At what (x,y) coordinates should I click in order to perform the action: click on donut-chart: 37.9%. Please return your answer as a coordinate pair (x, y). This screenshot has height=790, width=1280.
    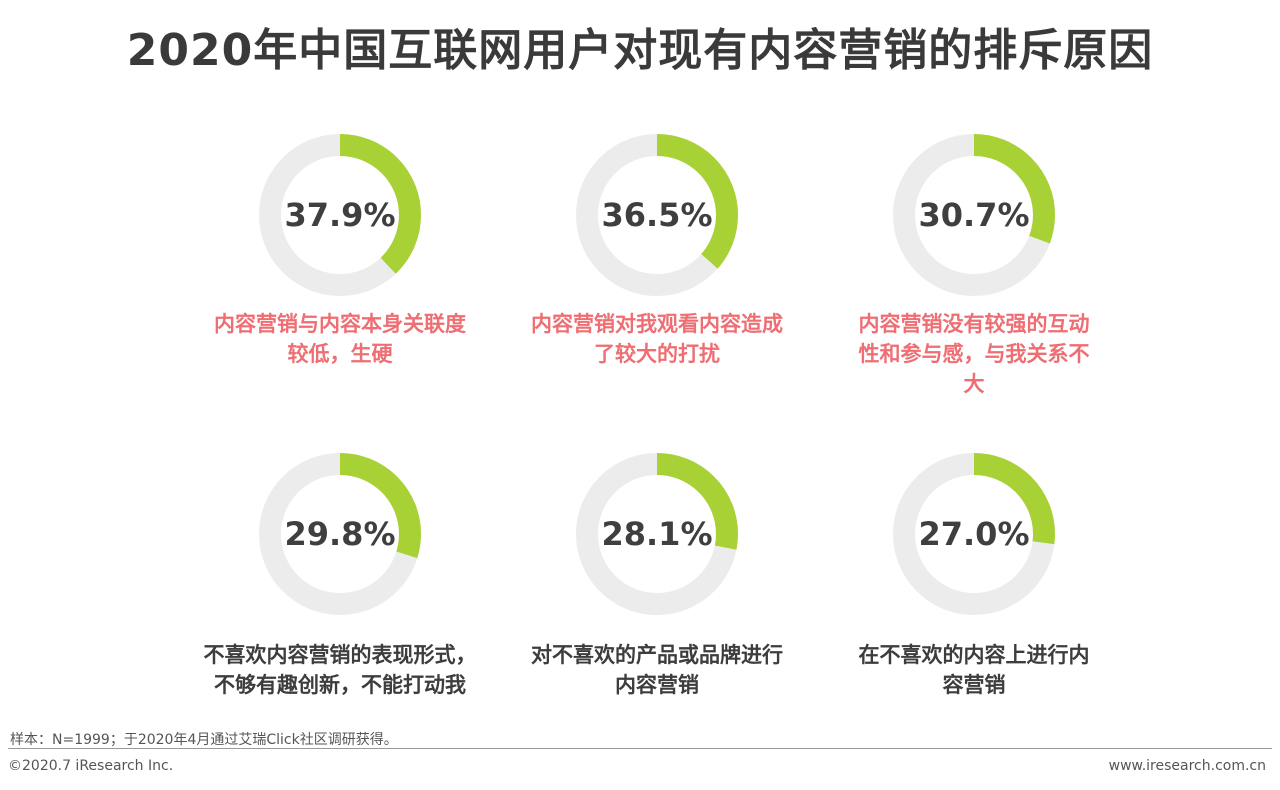
    Looking at the image, I should click on (340, 215).